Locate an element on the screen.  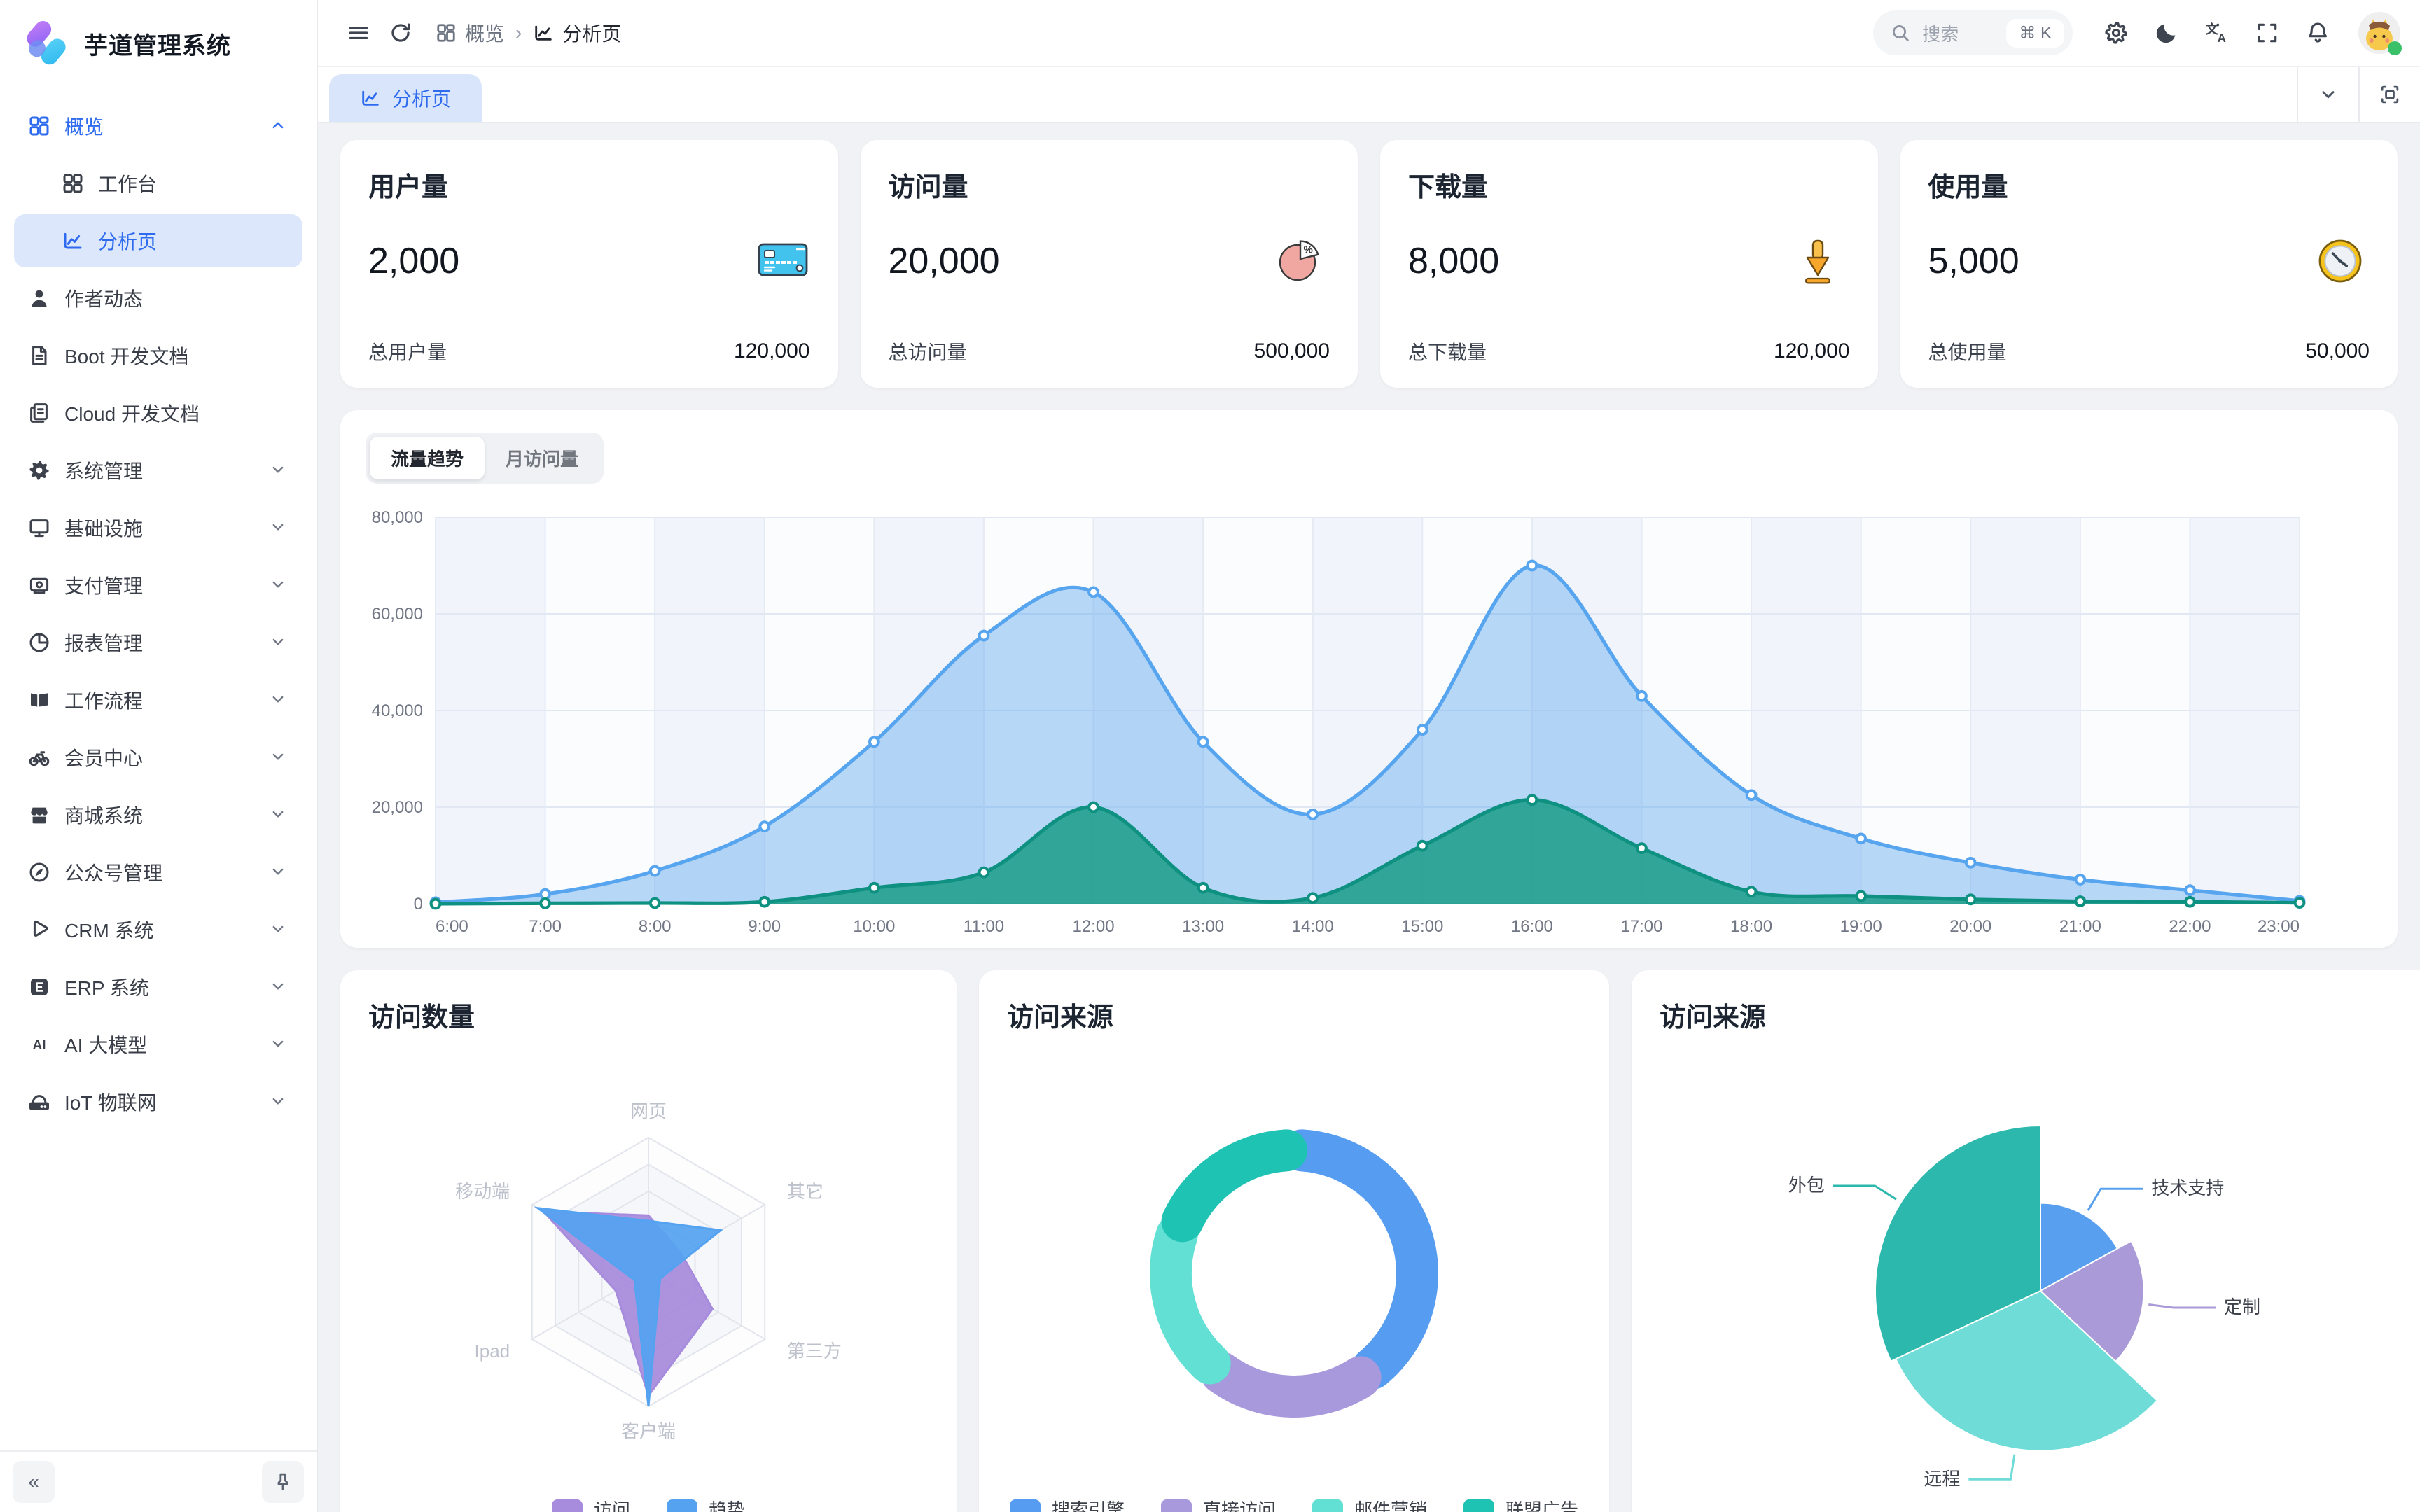
moon-button is located at coordinates (2167, 33).